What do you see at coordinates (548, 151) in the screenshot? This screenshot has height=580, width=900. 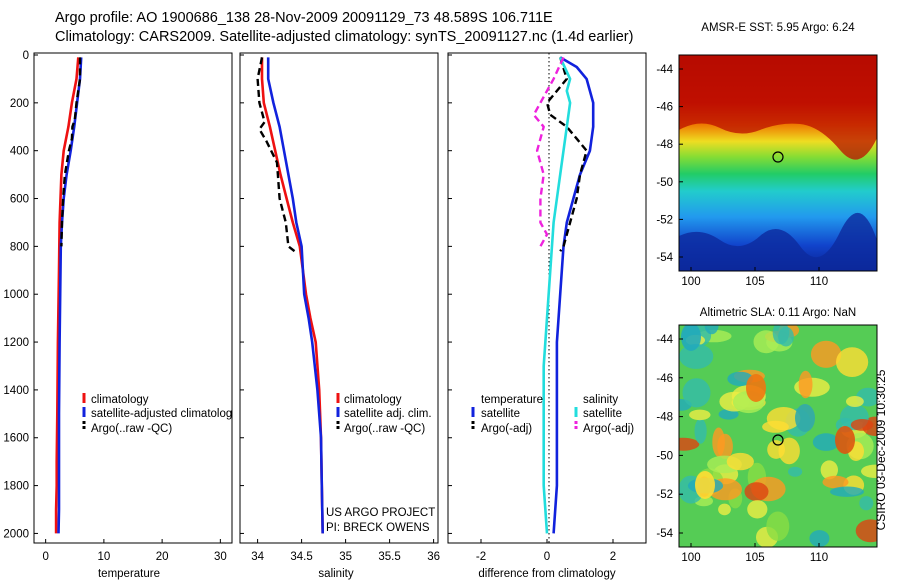 I see `difference-series-salinity-argo-adj-` at bounding box center [548, 151].